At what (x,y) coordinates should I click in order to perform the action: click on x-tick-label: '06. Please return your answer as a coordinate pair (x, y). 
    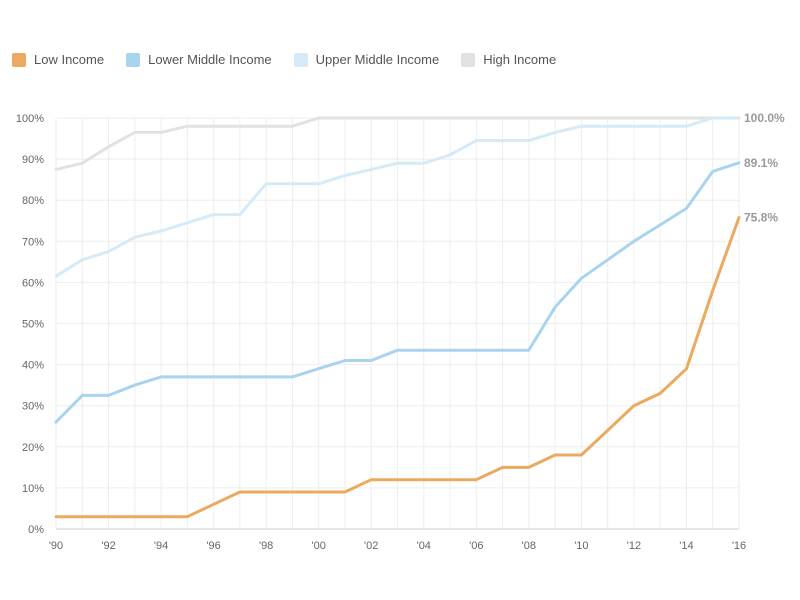
    Looking at the image, I should click on (476, 546).